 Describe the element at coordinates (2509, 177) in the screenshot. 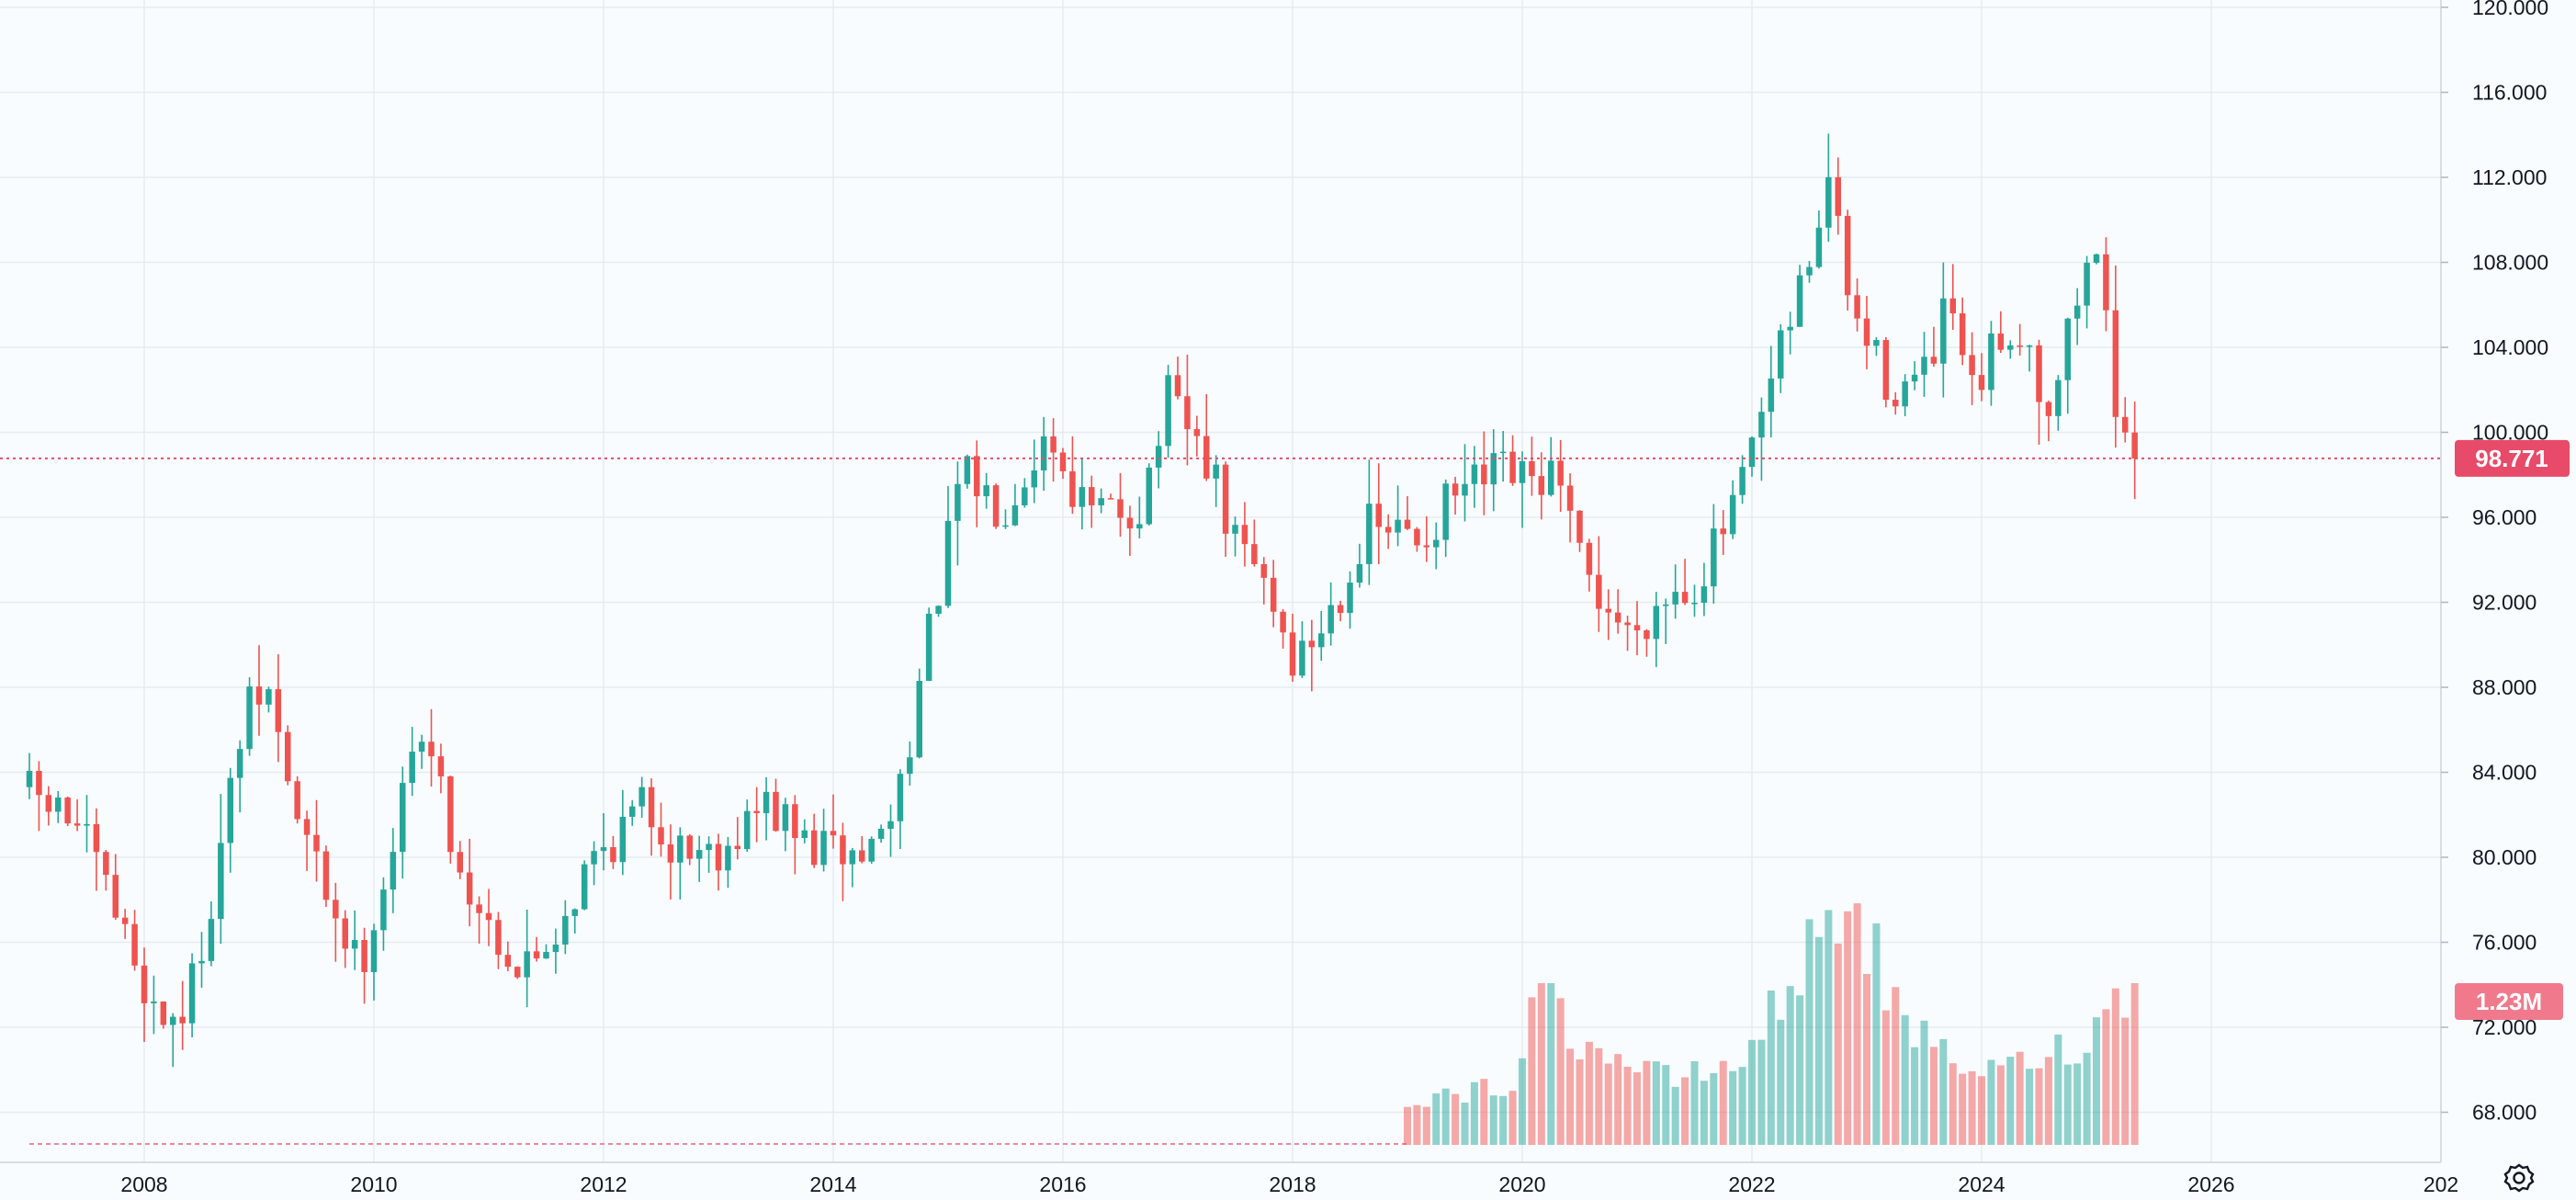

I see `y-tick-label: 112.000` at that location.